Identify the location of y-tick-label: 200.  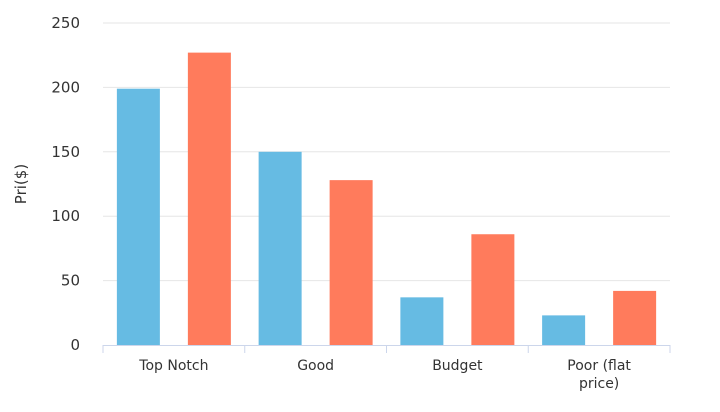
(65, 87).